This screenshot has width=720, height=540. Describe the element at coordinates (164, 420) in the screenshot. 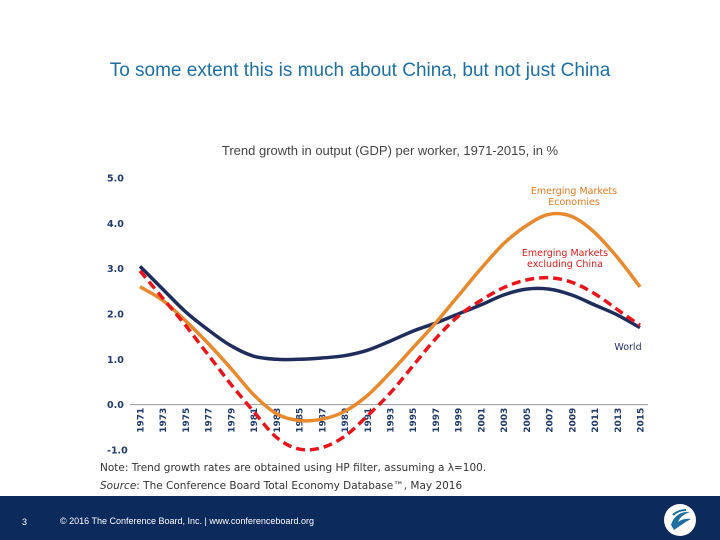

I see `x-tick-label: 1973` at that location.